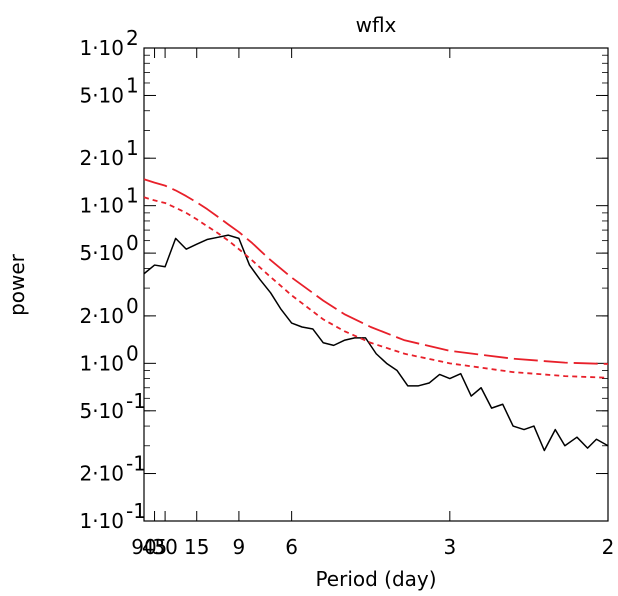  I want to click on x-tick-label: 90, so click(143, 547).